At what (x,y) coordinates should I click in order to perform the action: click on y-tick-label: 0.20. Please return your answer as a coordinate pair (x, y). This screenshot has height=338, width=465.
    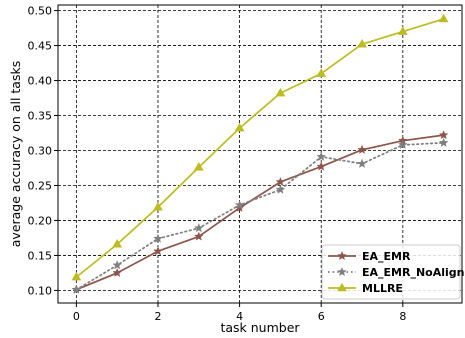
    Looking at the image, I should click on (40, 220).